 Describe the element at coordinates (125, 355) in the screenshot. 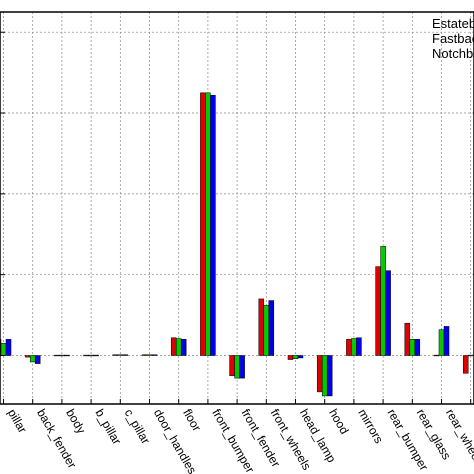

I see `bar-notchback-c_pillar` at that location.